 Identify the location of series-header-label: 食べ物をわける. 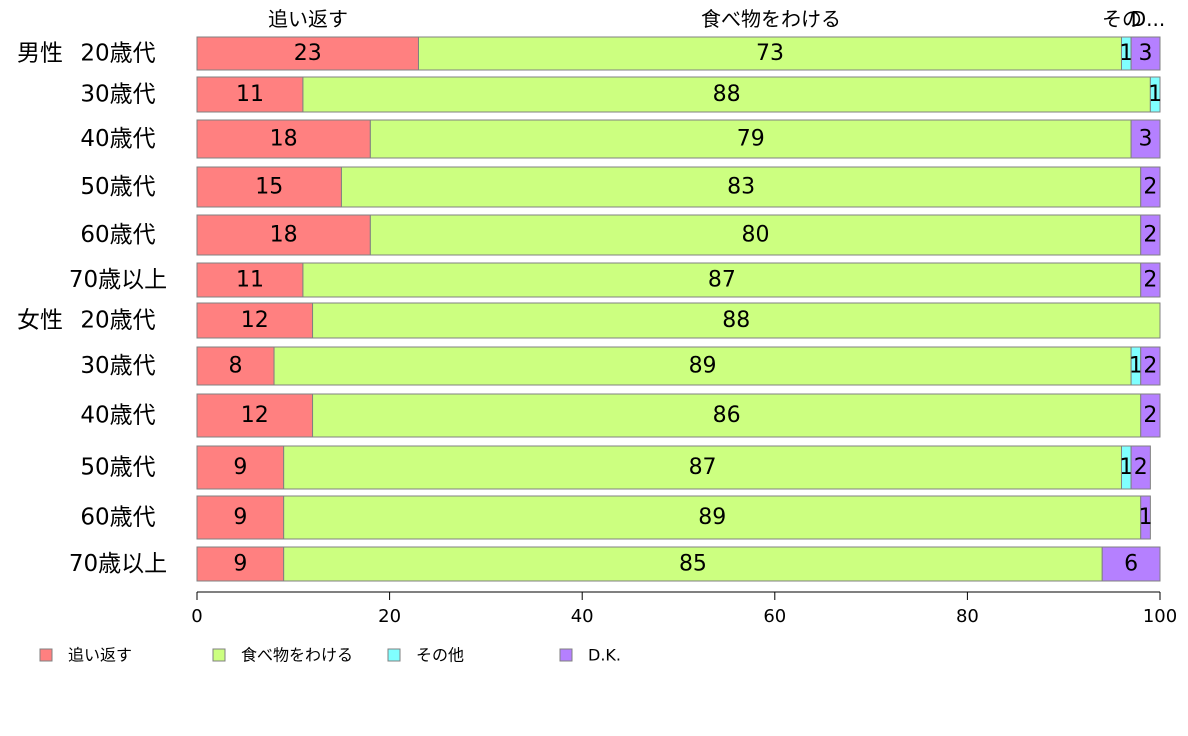
(771, 19).